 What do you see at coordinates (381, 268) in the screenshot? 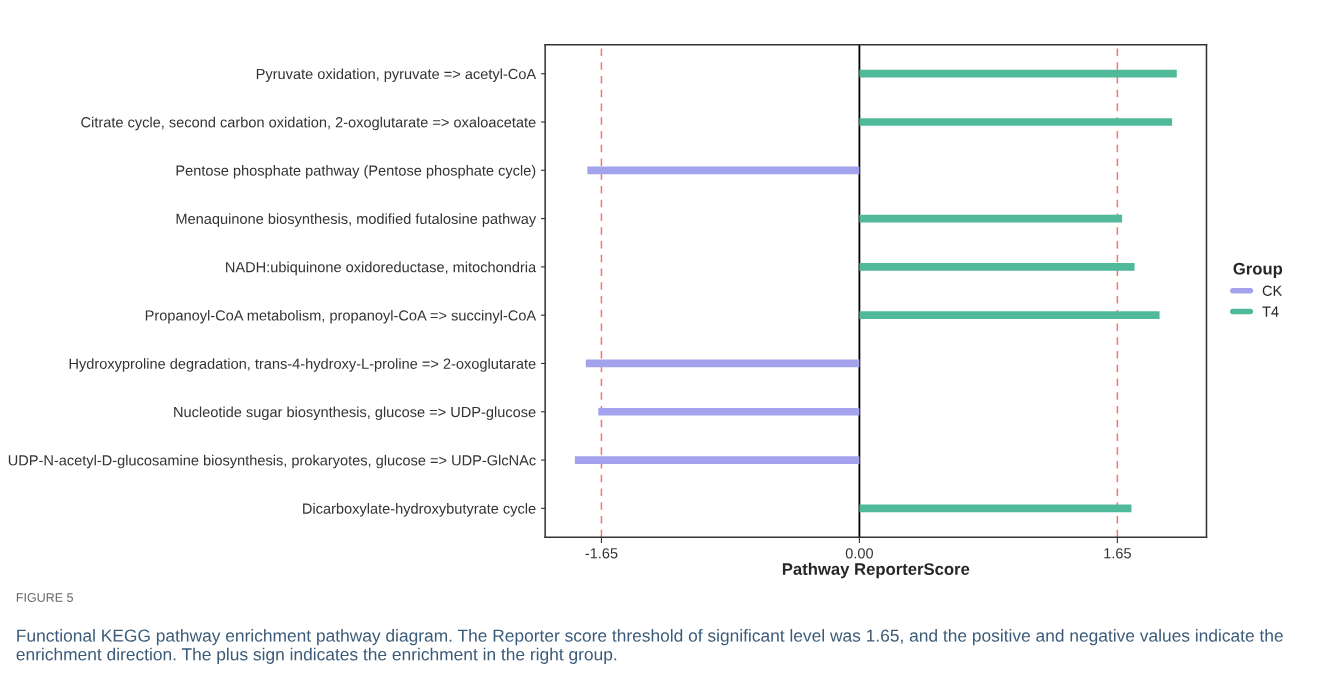
I see `y-tick-label: NADH:ubiquinone oxidoreductase, mitochondria` at bounding box center [381, 268].